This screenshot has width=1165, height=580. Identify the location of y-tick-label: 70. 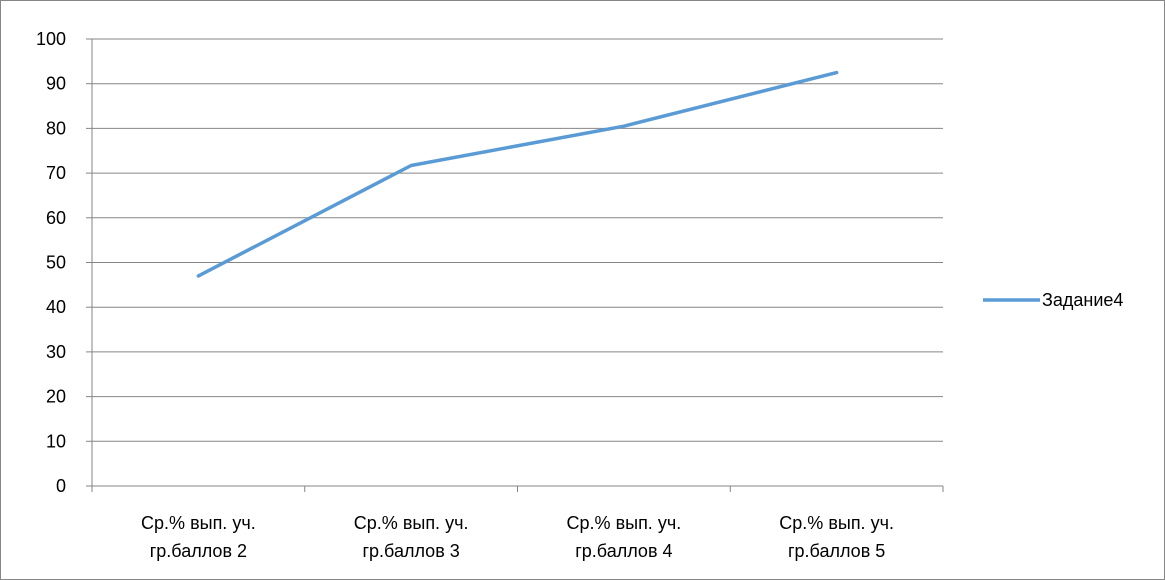
(56, 173).